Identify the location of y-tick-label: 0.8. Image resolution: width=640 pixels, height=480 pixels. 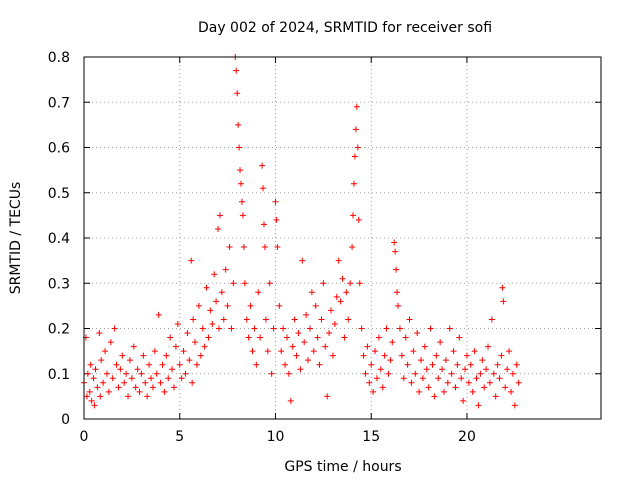
(59, 58).